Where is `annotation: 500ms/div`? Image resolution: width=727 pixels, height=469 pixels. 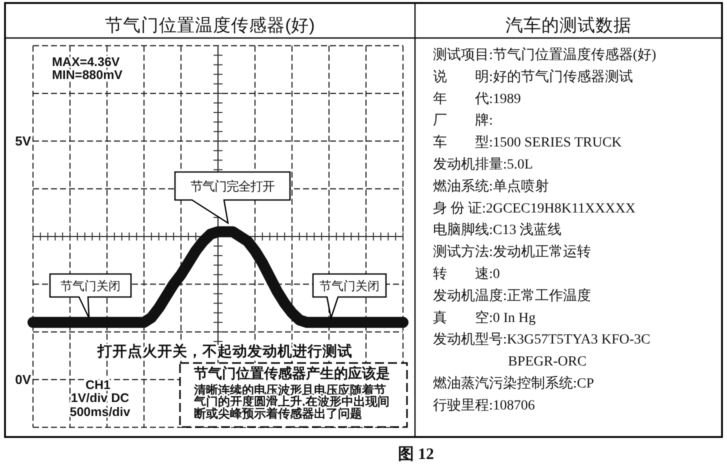
annotation: 500ms/div is located at coordinates (100, 412).